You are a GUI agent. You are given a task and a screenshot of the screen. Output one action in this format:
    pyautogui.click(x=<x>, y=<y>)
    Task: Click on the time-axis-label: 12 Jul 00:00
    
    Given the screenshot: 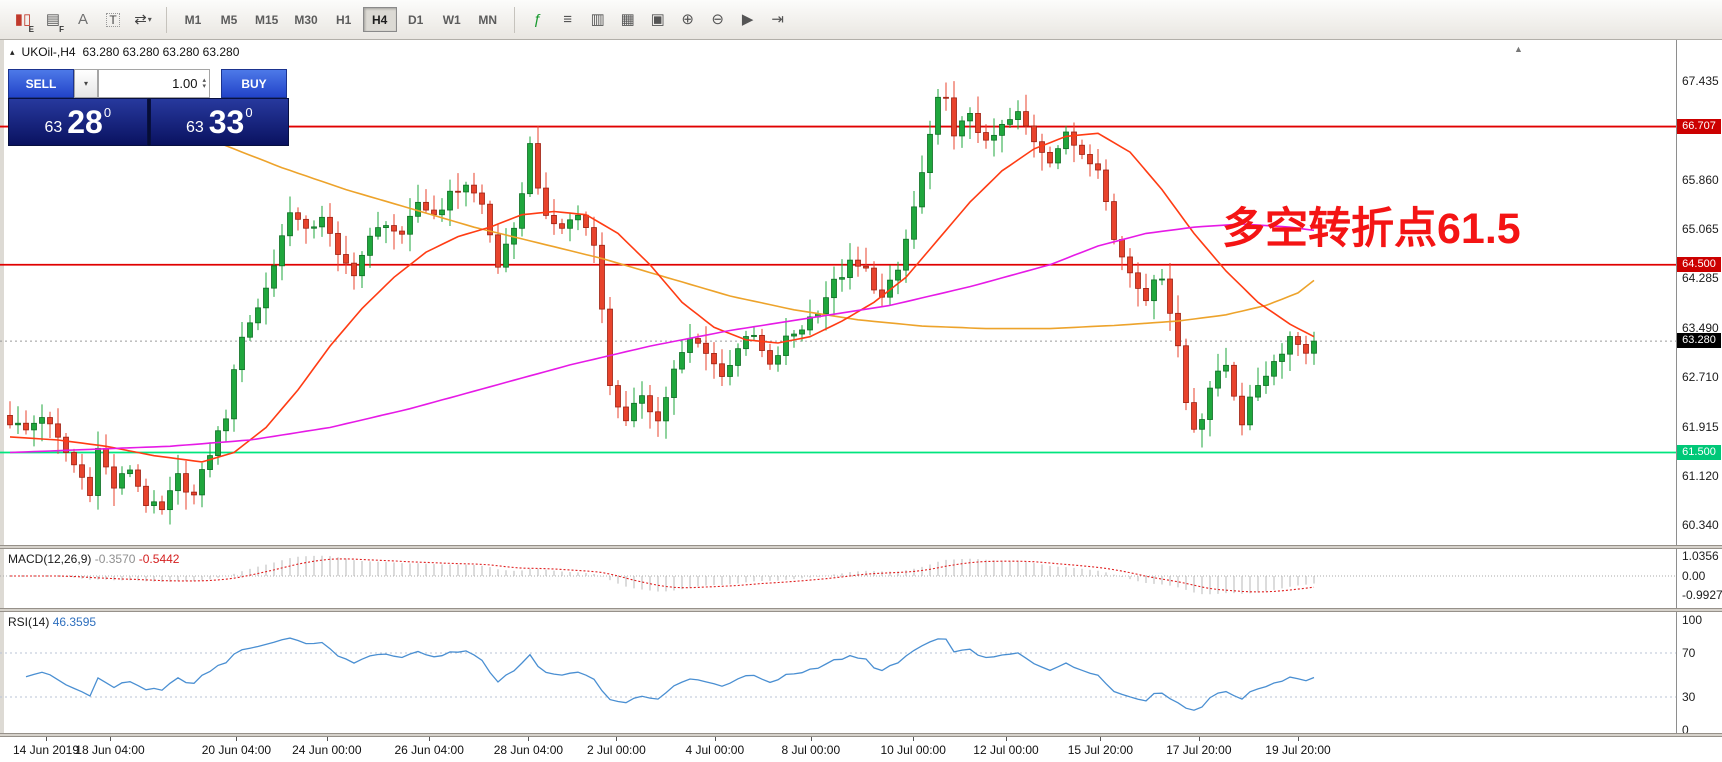 What is the action you would take?
    pyautogui.click(x=1006, y=750)
    